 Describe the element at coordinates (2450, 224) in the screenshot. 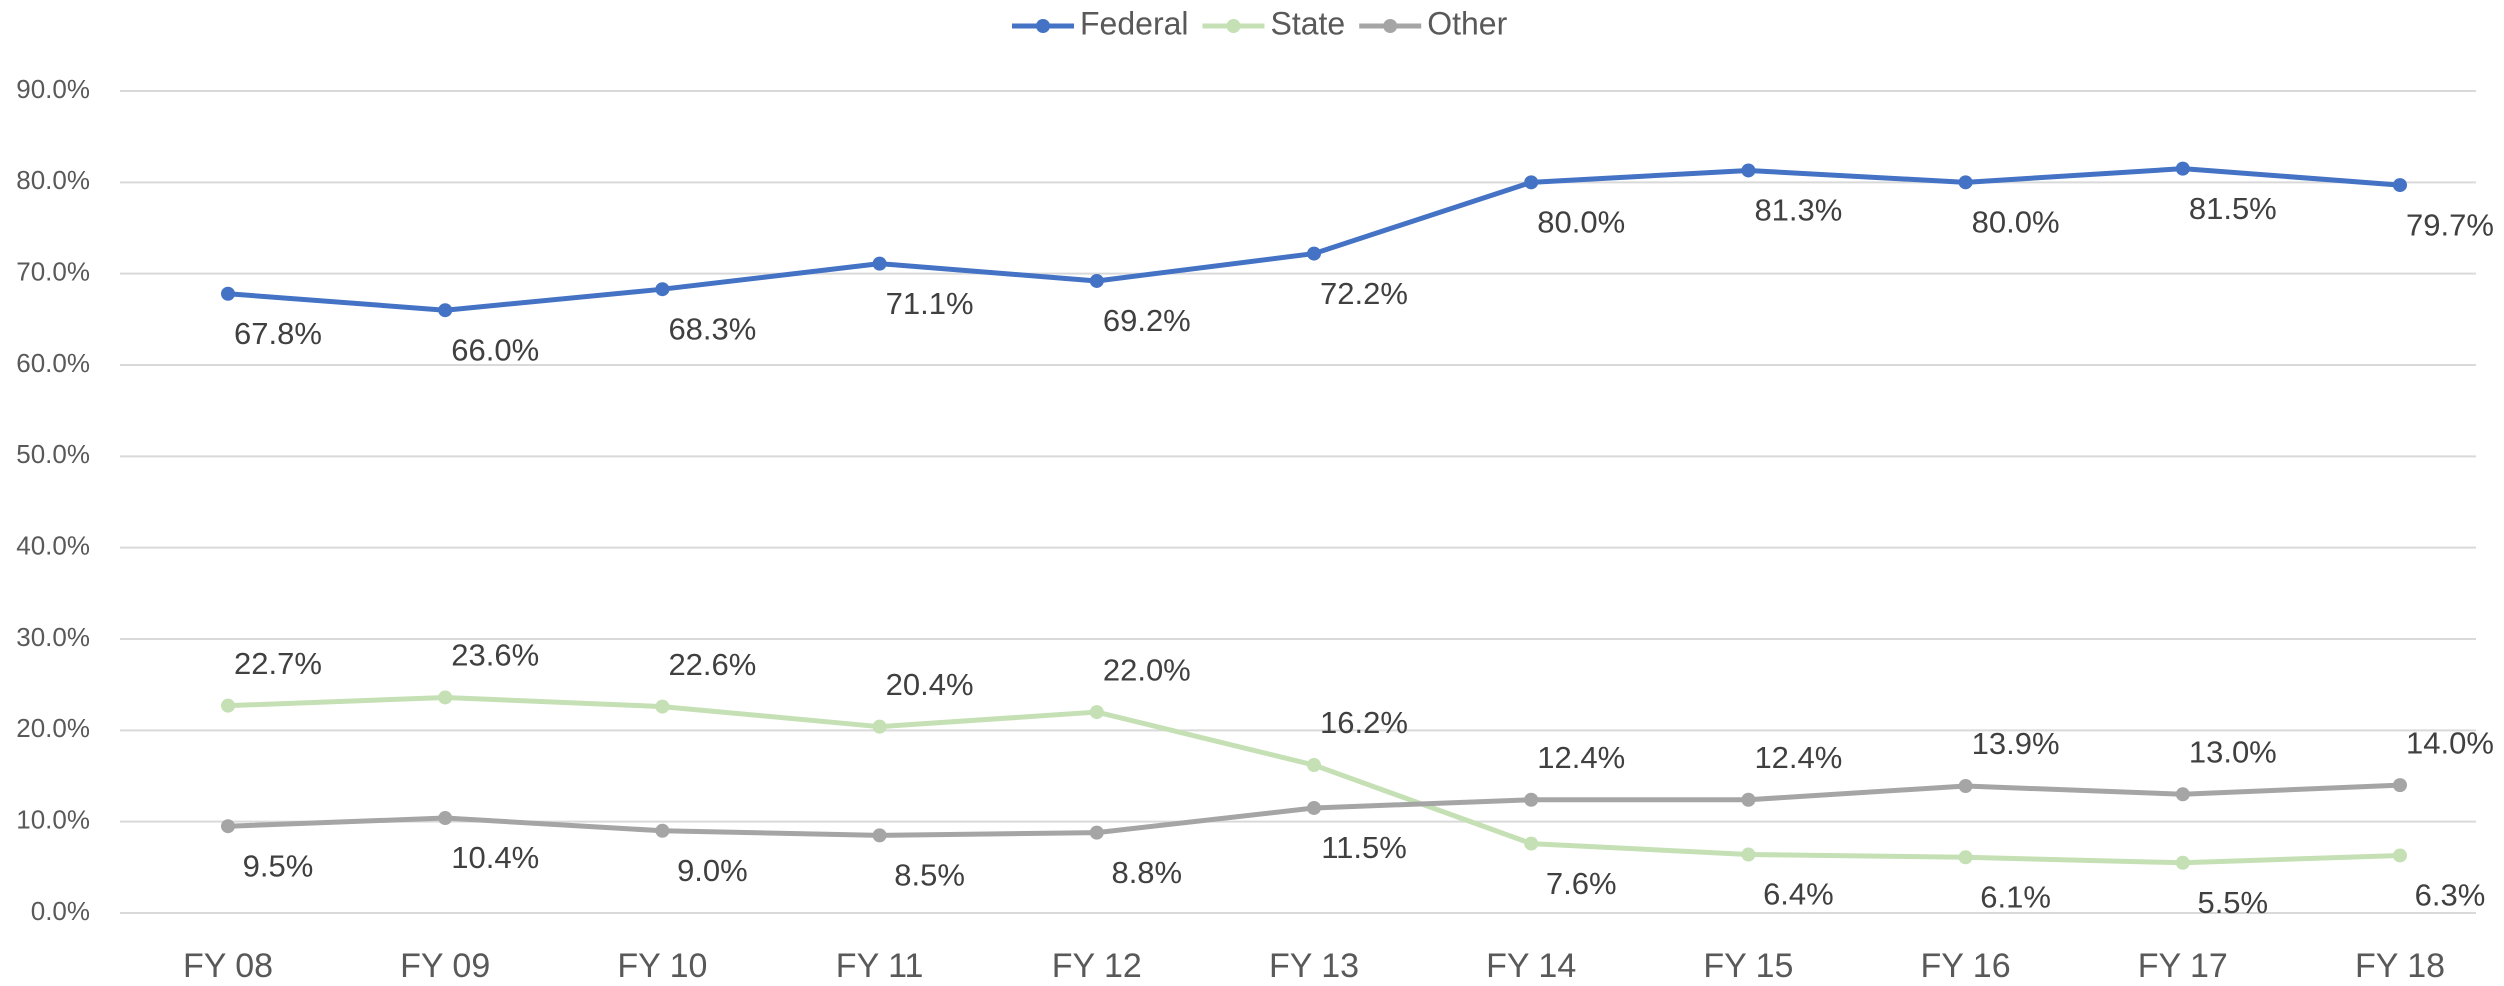

I see `data-label: 79.7%` at that location.